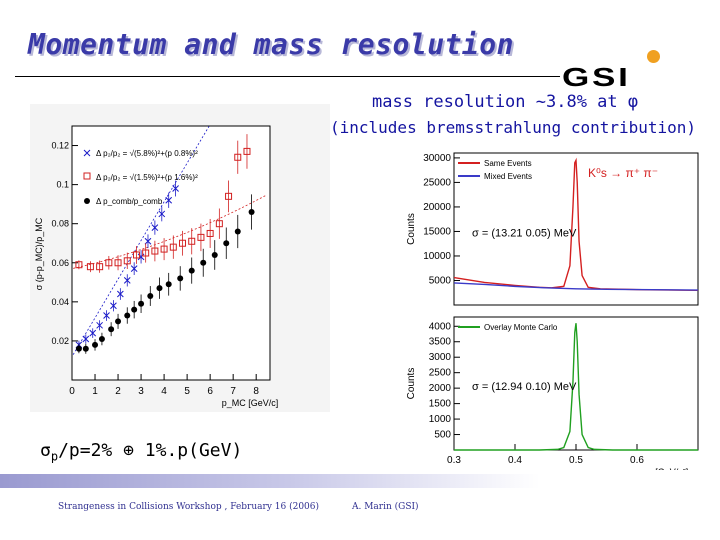 The image size is (720, 540). I want to click on y-tick-label: 1000, so click(440, 419).